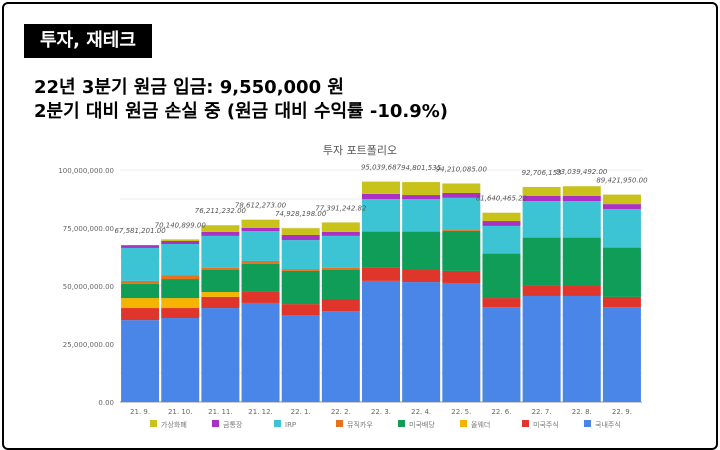 This screenshot has width=720, height=450. Describe the element at coordinates (422, 424) in the screenshot. I see `legend-label: 미국배당` at that location.